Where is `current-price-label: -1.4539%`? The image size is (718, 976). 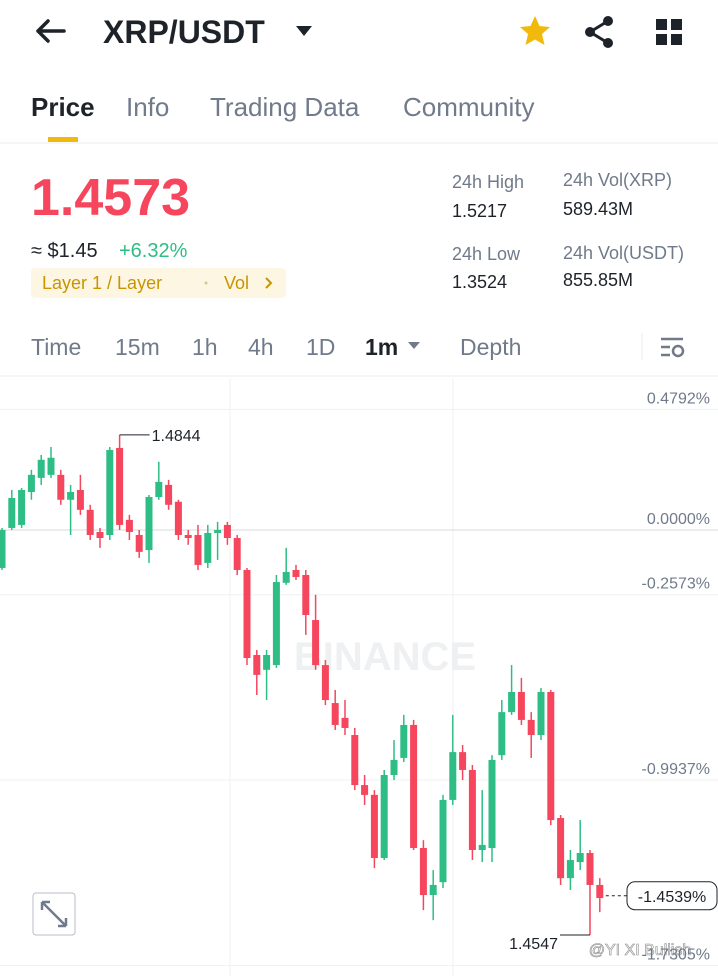 current-price-label: -1.4539% is located at coordinates (672, 897).